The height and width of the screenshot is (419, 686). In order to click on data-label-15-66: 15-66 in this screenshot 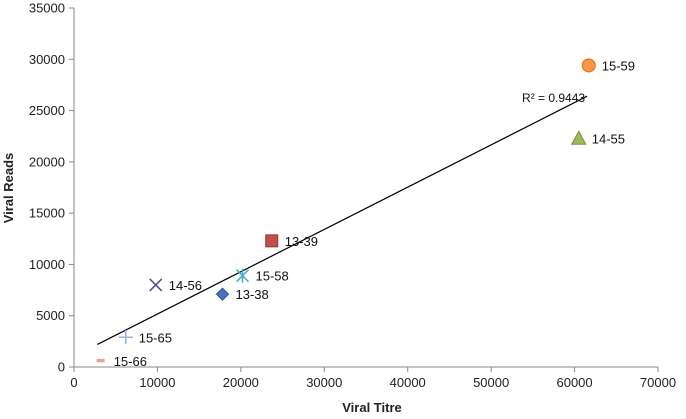, I will do `click(130, 361)`.